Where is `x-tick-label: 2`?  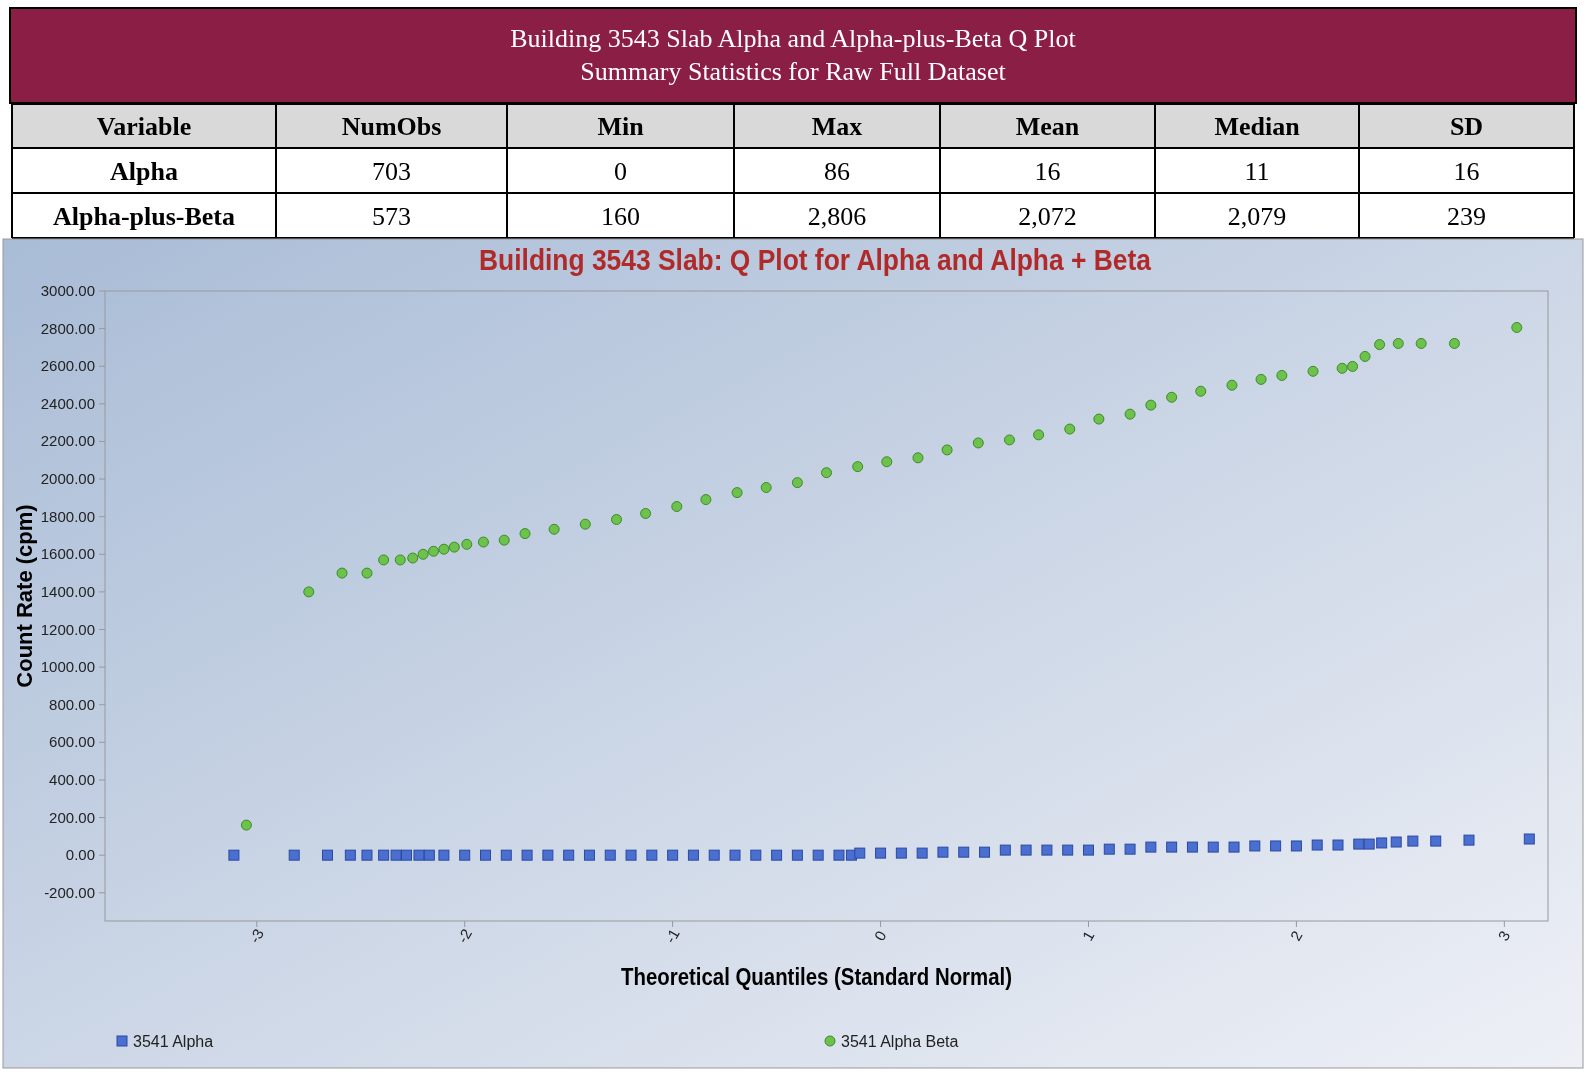
x-tick-label: 2 is located at coordinates (1296, 935).